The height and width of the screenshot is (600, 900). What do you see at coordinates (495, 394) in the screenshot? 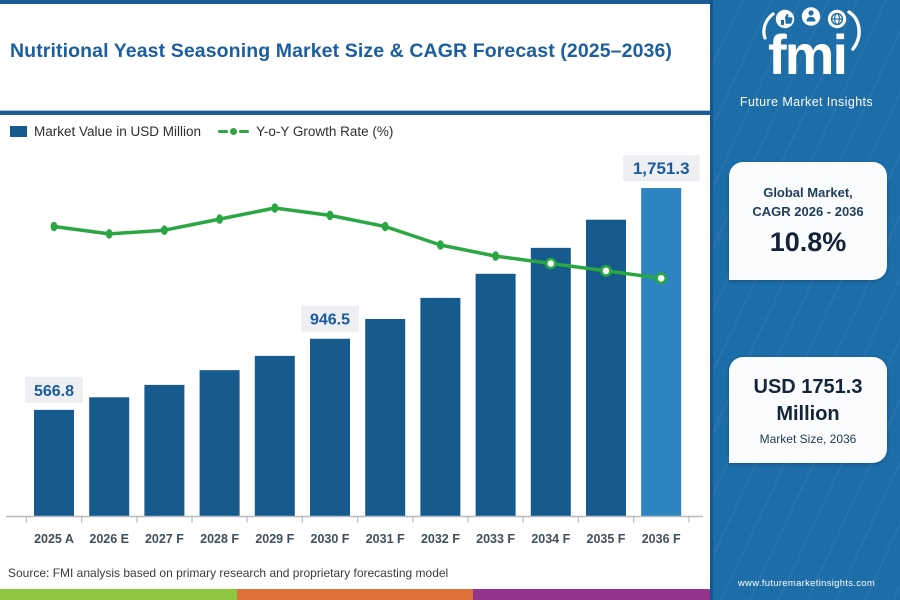
I see `bar-2033-f` at bounding box center [495, 394].